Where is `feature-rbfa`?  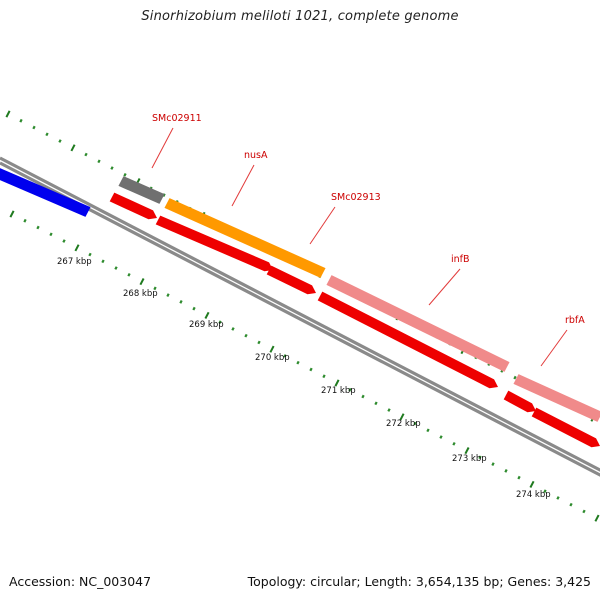 feature-rbfa is located at coordinates (556, 398).